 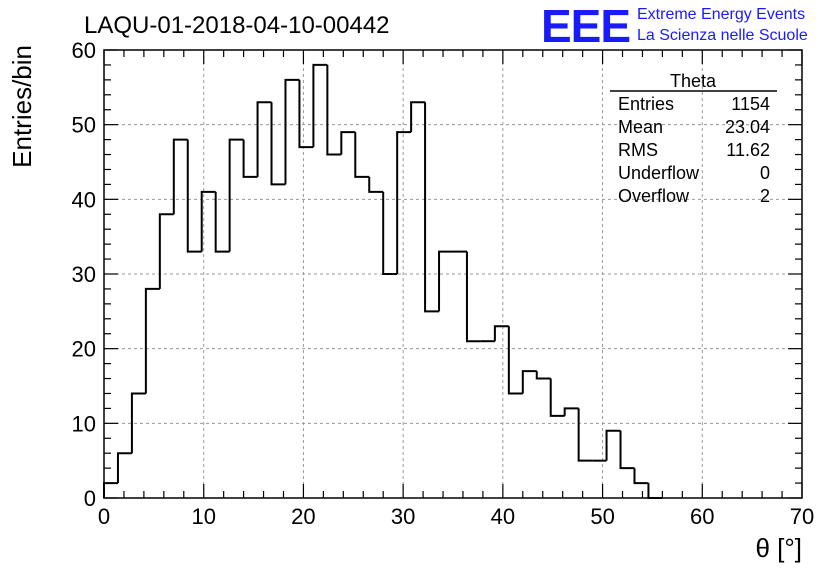 What do you see at coordinates (694, 104) in the screenshot?
I see `stats-row: Entries 1154` at bounding box center [694, 104].